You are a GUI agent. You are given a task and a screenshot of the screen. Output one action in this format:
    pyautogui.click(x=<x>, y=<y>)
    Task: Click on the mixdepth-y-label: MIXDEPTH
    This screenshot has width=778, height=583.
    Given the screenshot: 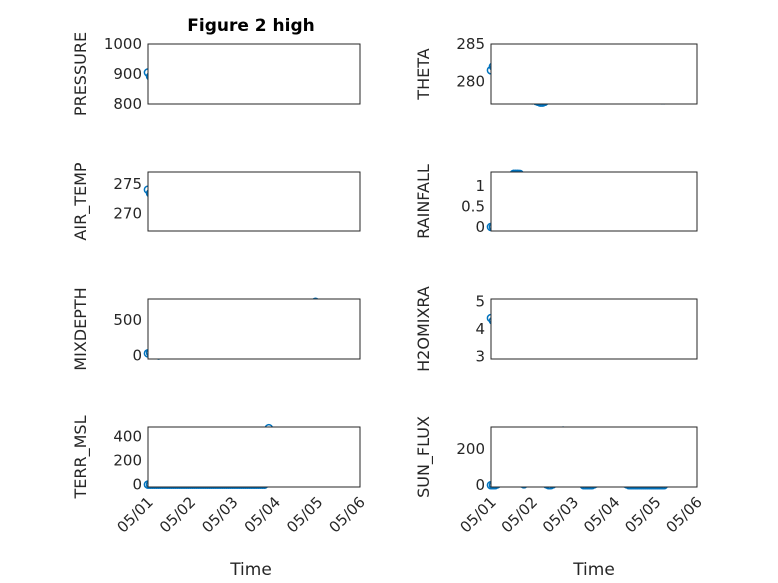 What is the action you would take?
    pyautogui.click(x=80, y=328)
    